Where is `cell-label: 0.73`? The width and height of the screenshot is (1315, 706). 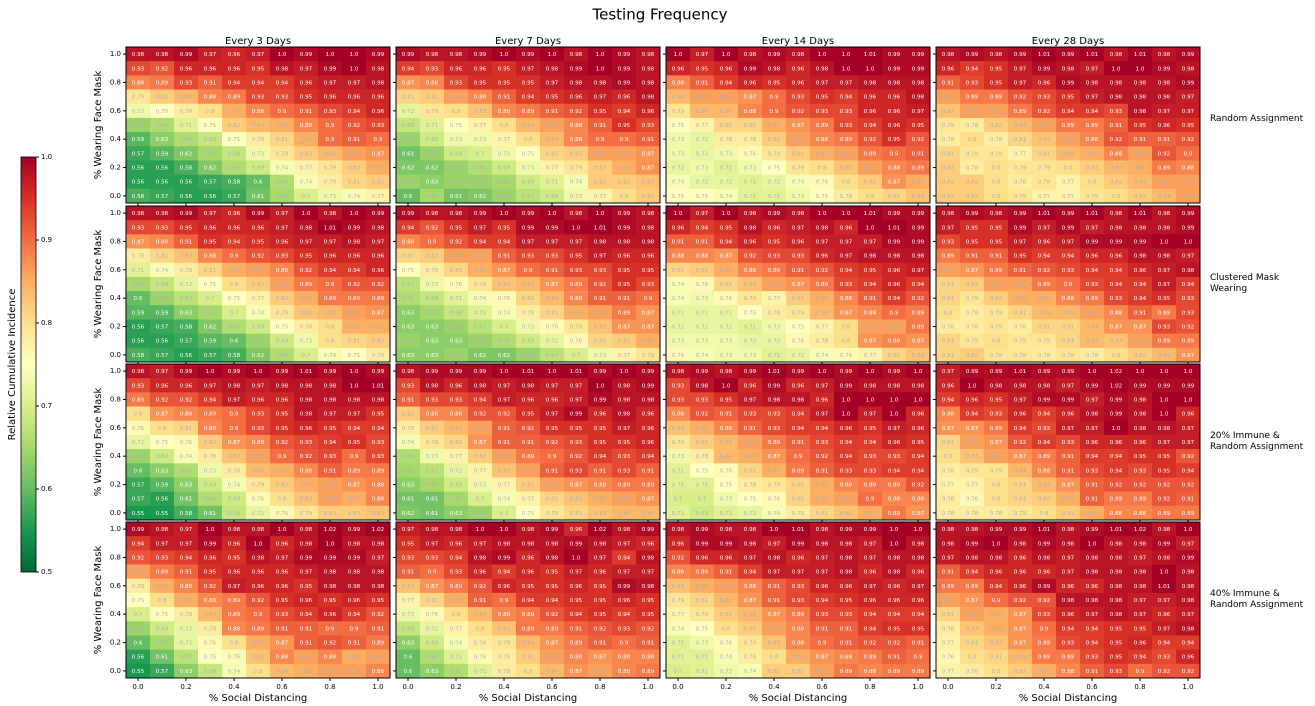
cell-label: 0.73 is located at coordinates (528, 169).